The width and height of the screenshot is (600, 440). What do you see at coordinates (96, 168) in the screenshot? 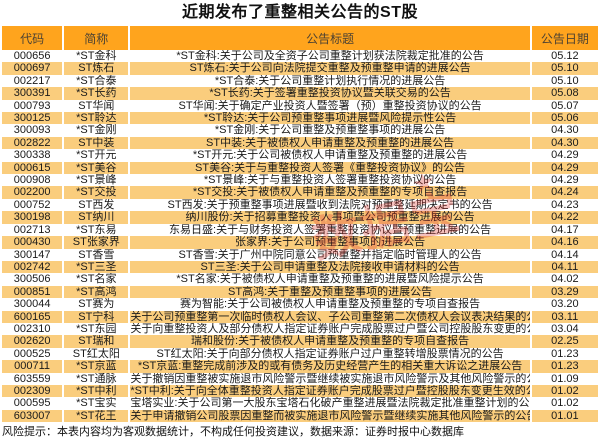
I see `cell-name: *ST美谷` at bounding box center [96, 168].